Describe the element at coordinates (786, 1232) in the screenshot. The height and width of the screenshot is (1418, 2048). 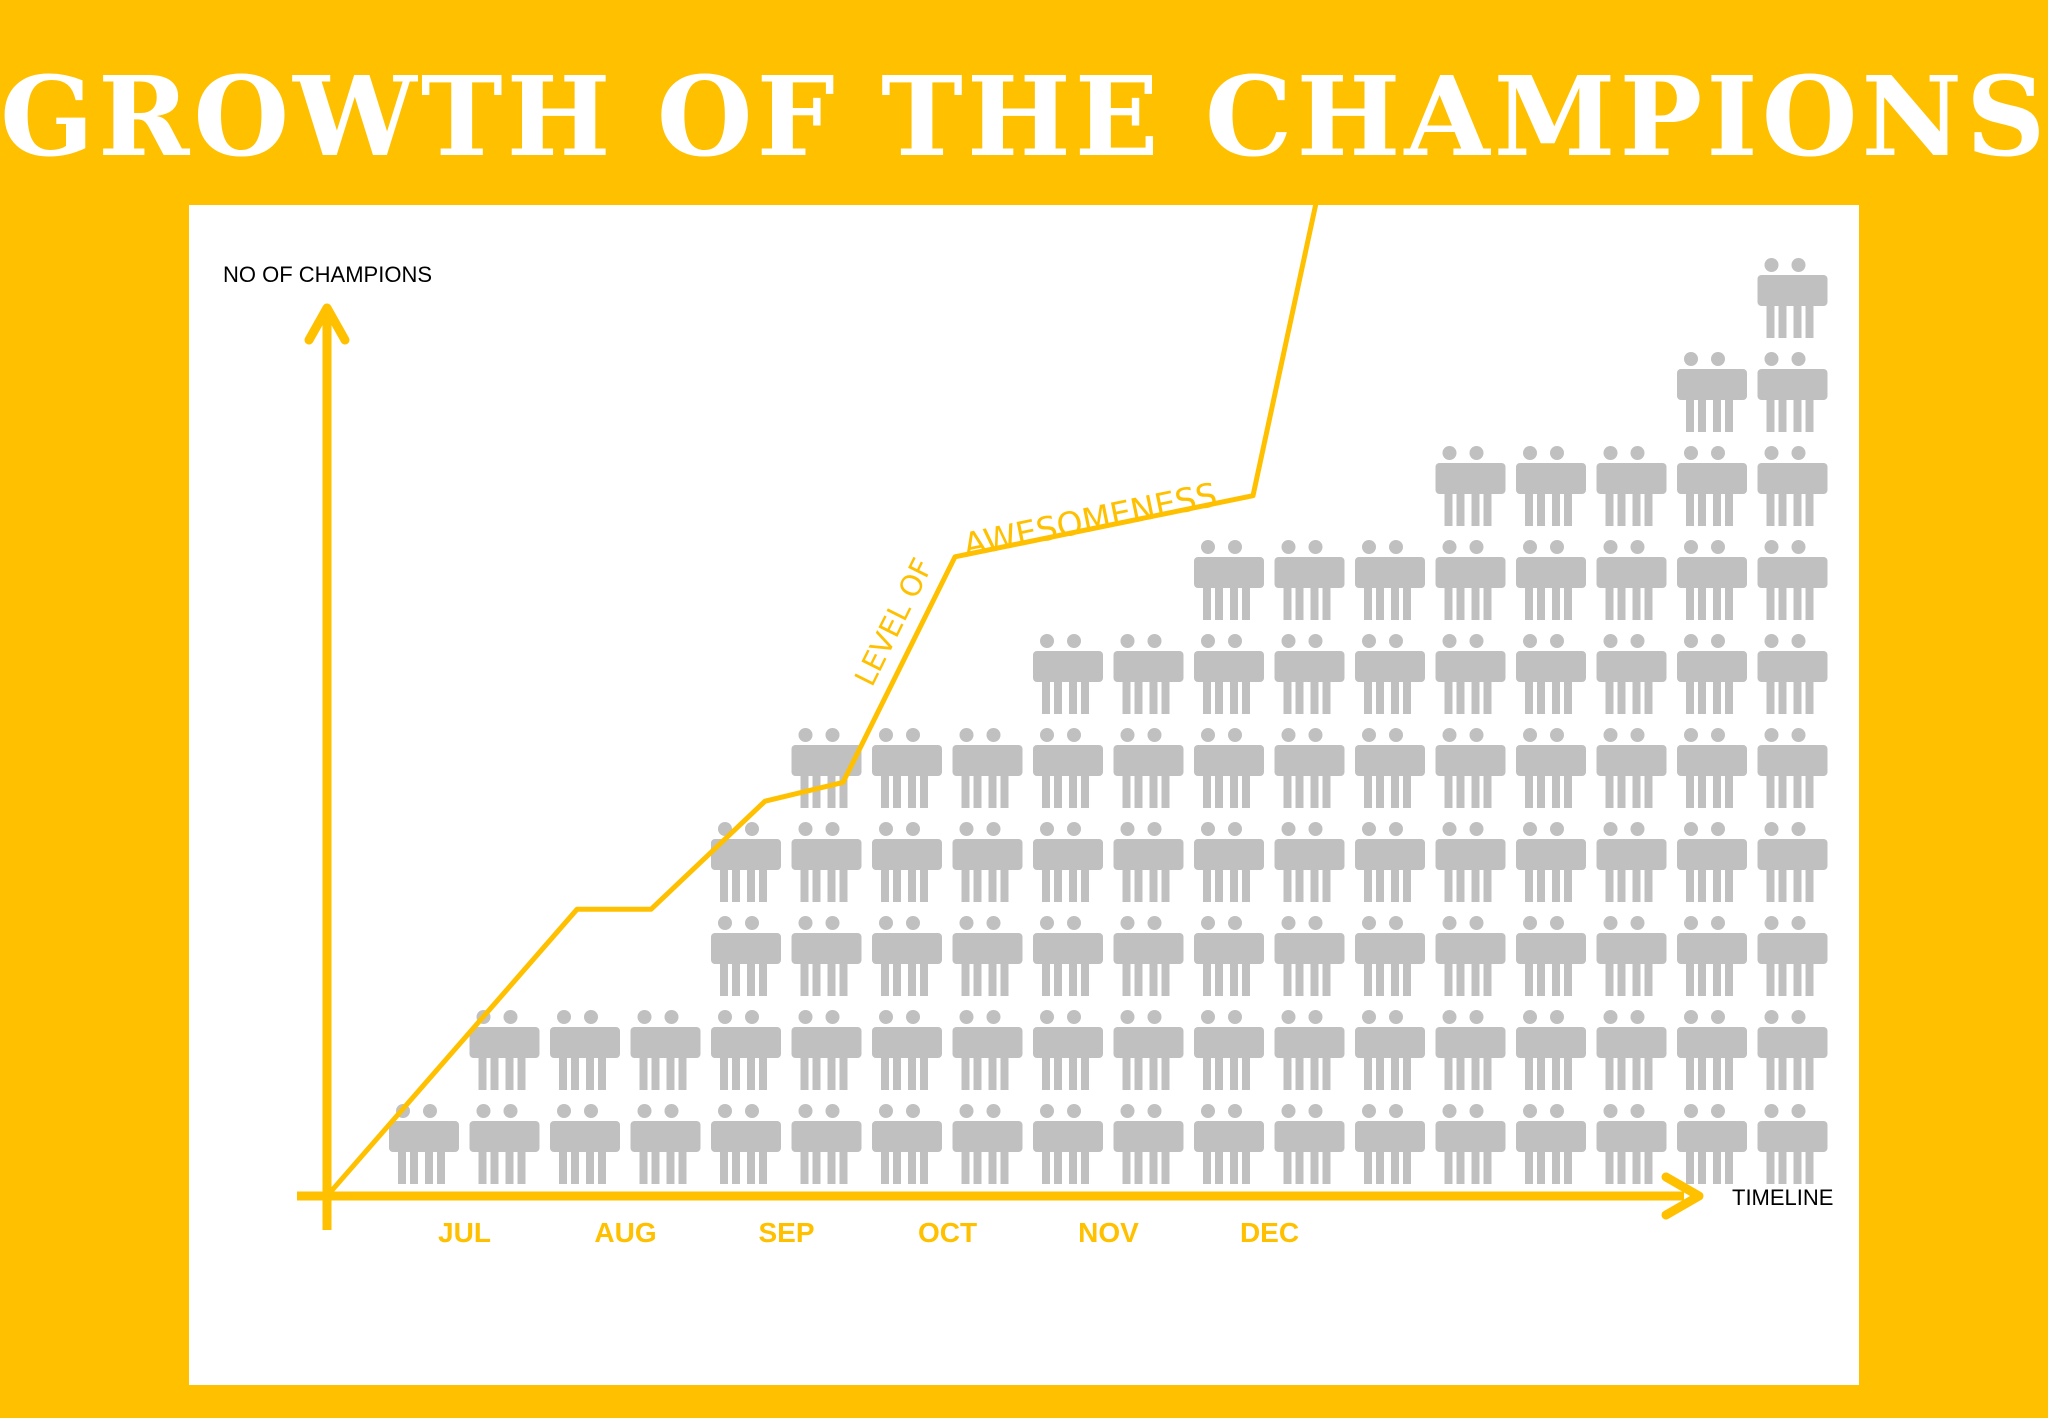
I see `x-tick-label-sep: SEP` at that location.